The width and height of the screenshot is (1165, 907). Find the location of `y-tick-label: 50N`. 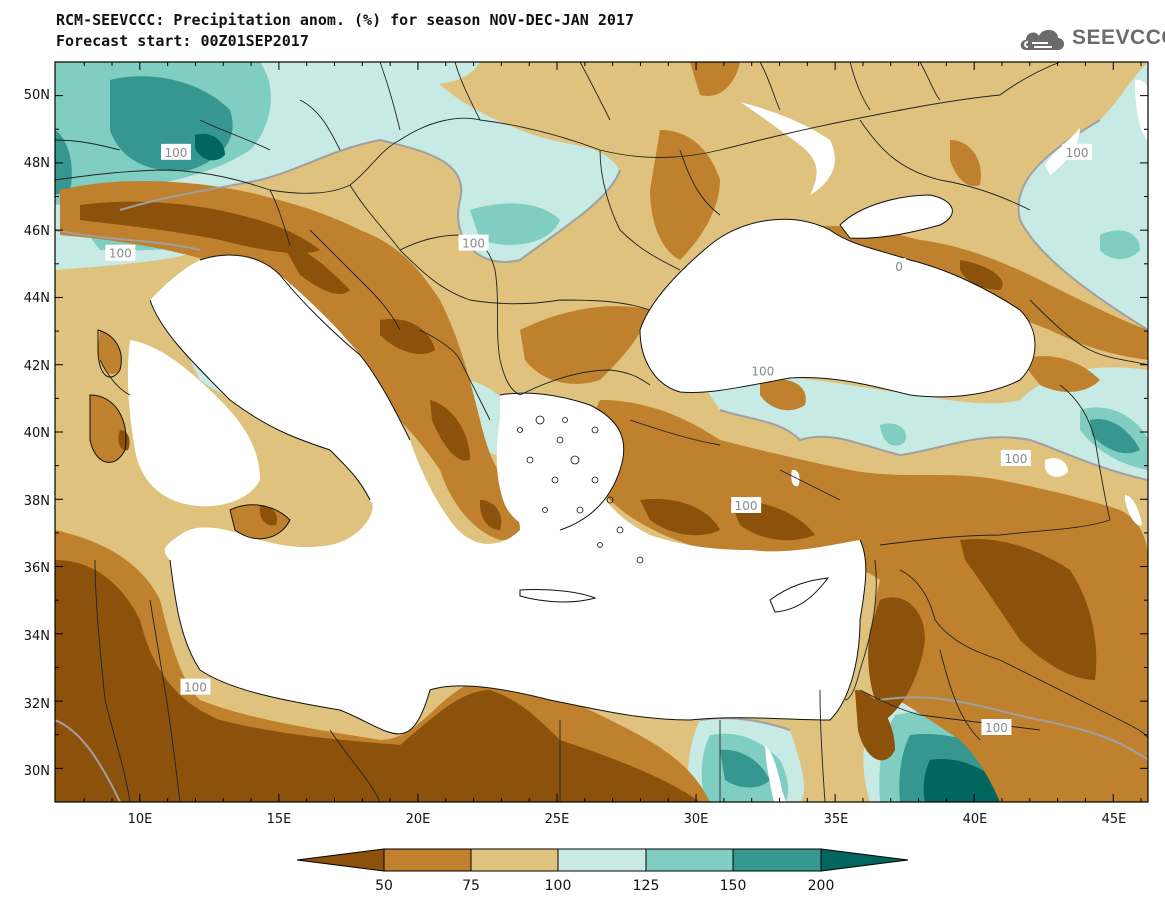

y-tick-label: 50N is located at coordinates (37, 95).